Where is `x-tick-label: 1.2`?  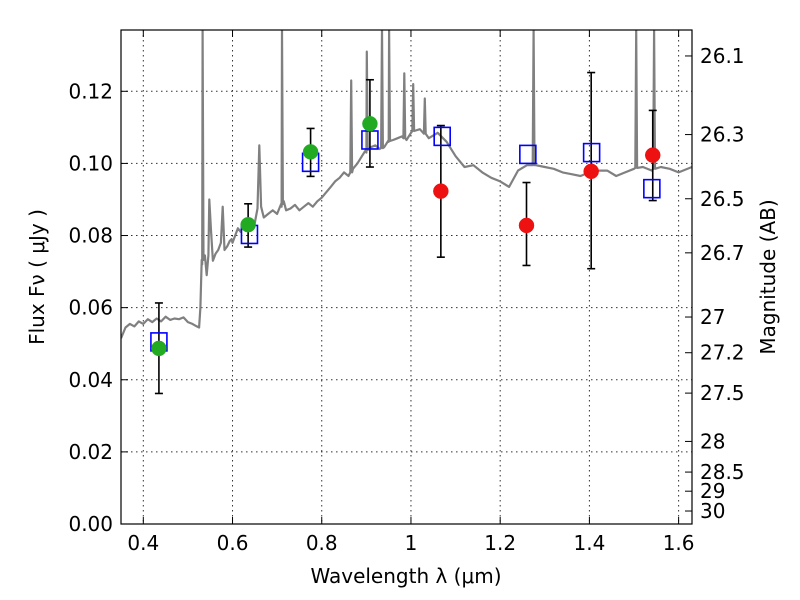 x-tick-label: 1.2 is located at coordinates (500, 543).